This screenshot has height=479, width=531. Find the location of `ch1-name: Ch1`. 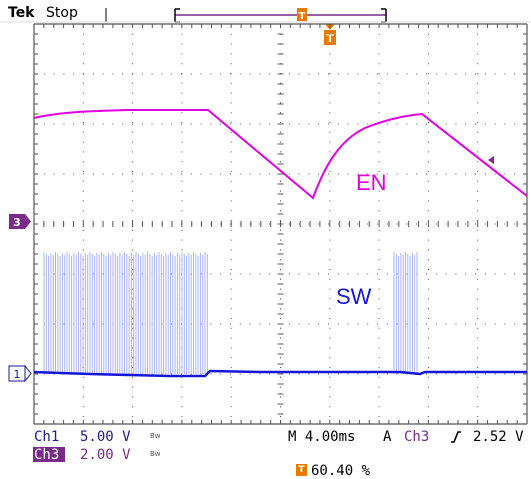

ch1-name: Ch1 is located at coordinates (47, 437).